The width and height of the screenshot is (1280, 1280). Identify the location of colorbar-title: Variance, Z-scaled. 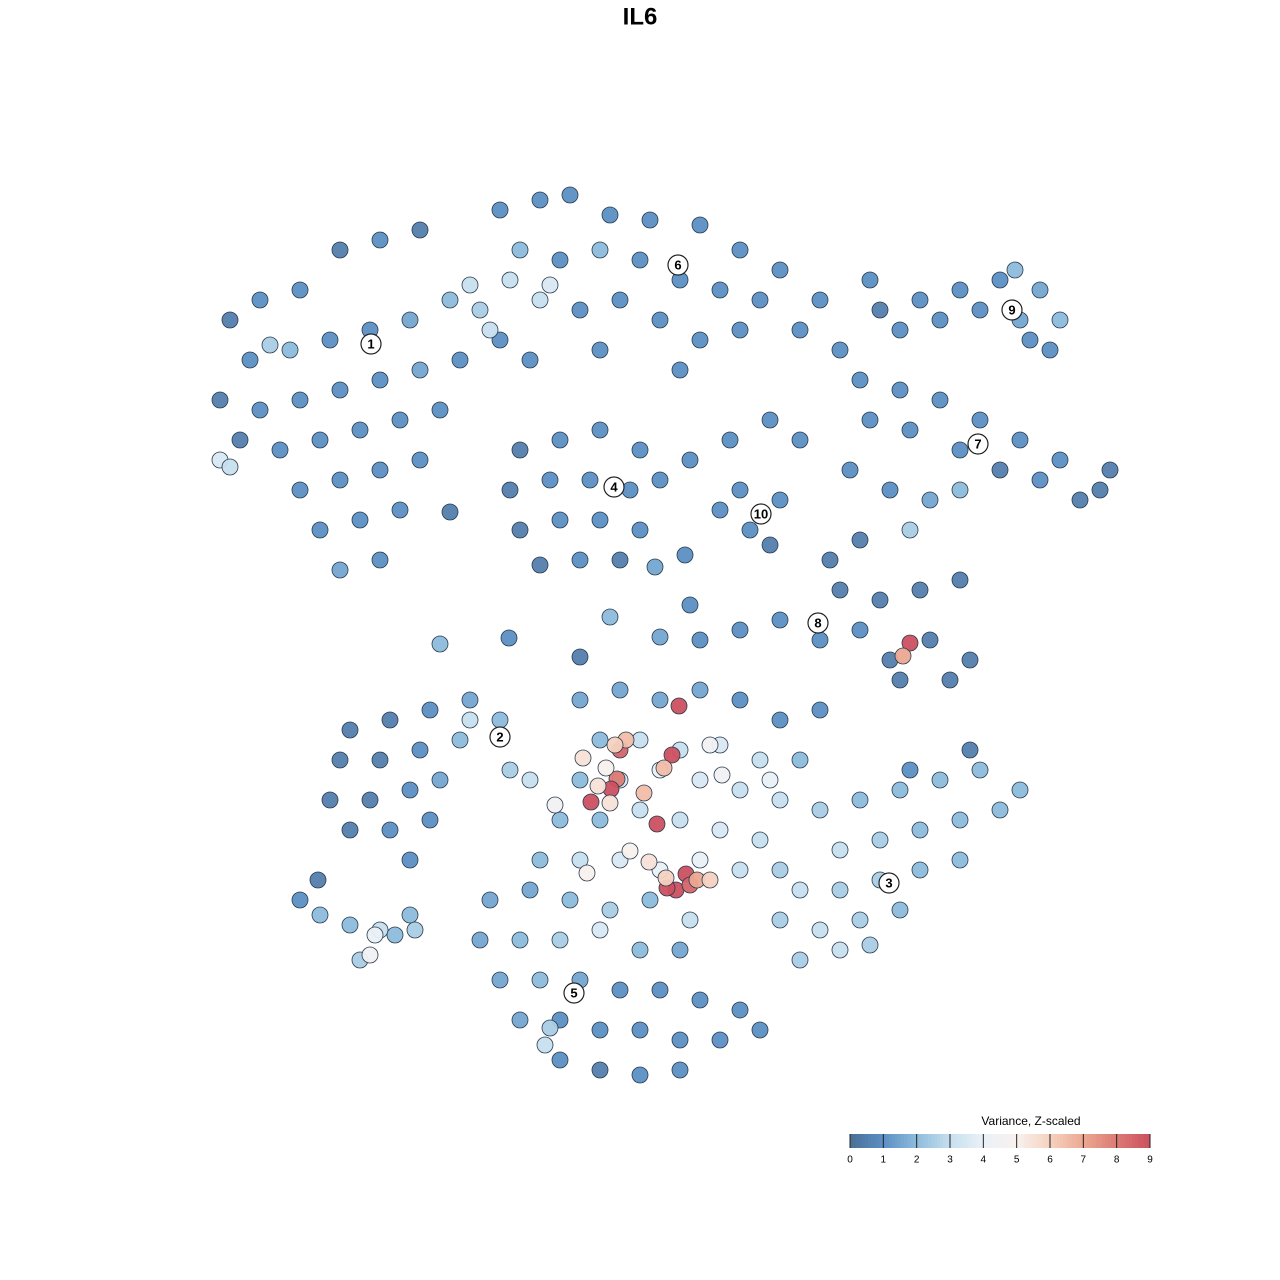
(1030, 1121).